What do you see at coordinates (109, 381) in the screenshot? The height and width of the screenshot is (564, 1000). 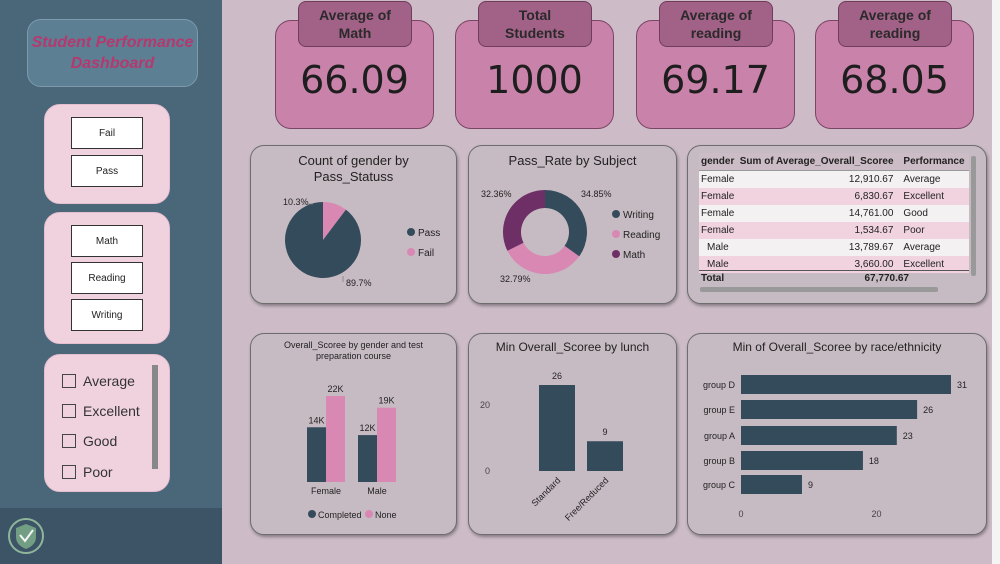 I see `checkbox-label: Average` at bounding box center [109, 381].